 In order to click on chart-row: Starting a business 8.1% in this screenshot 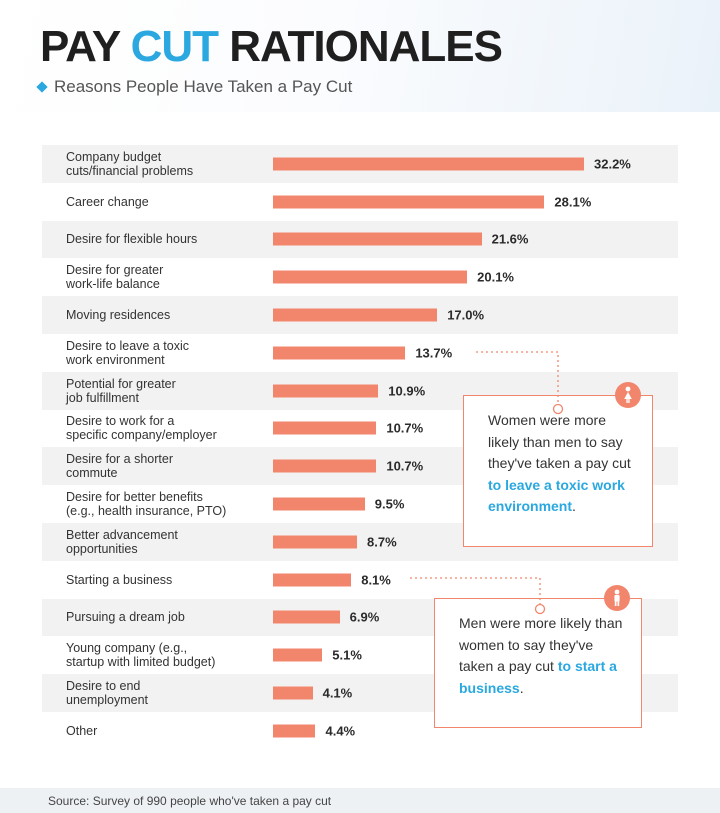, I will do `click(360, 580)`.